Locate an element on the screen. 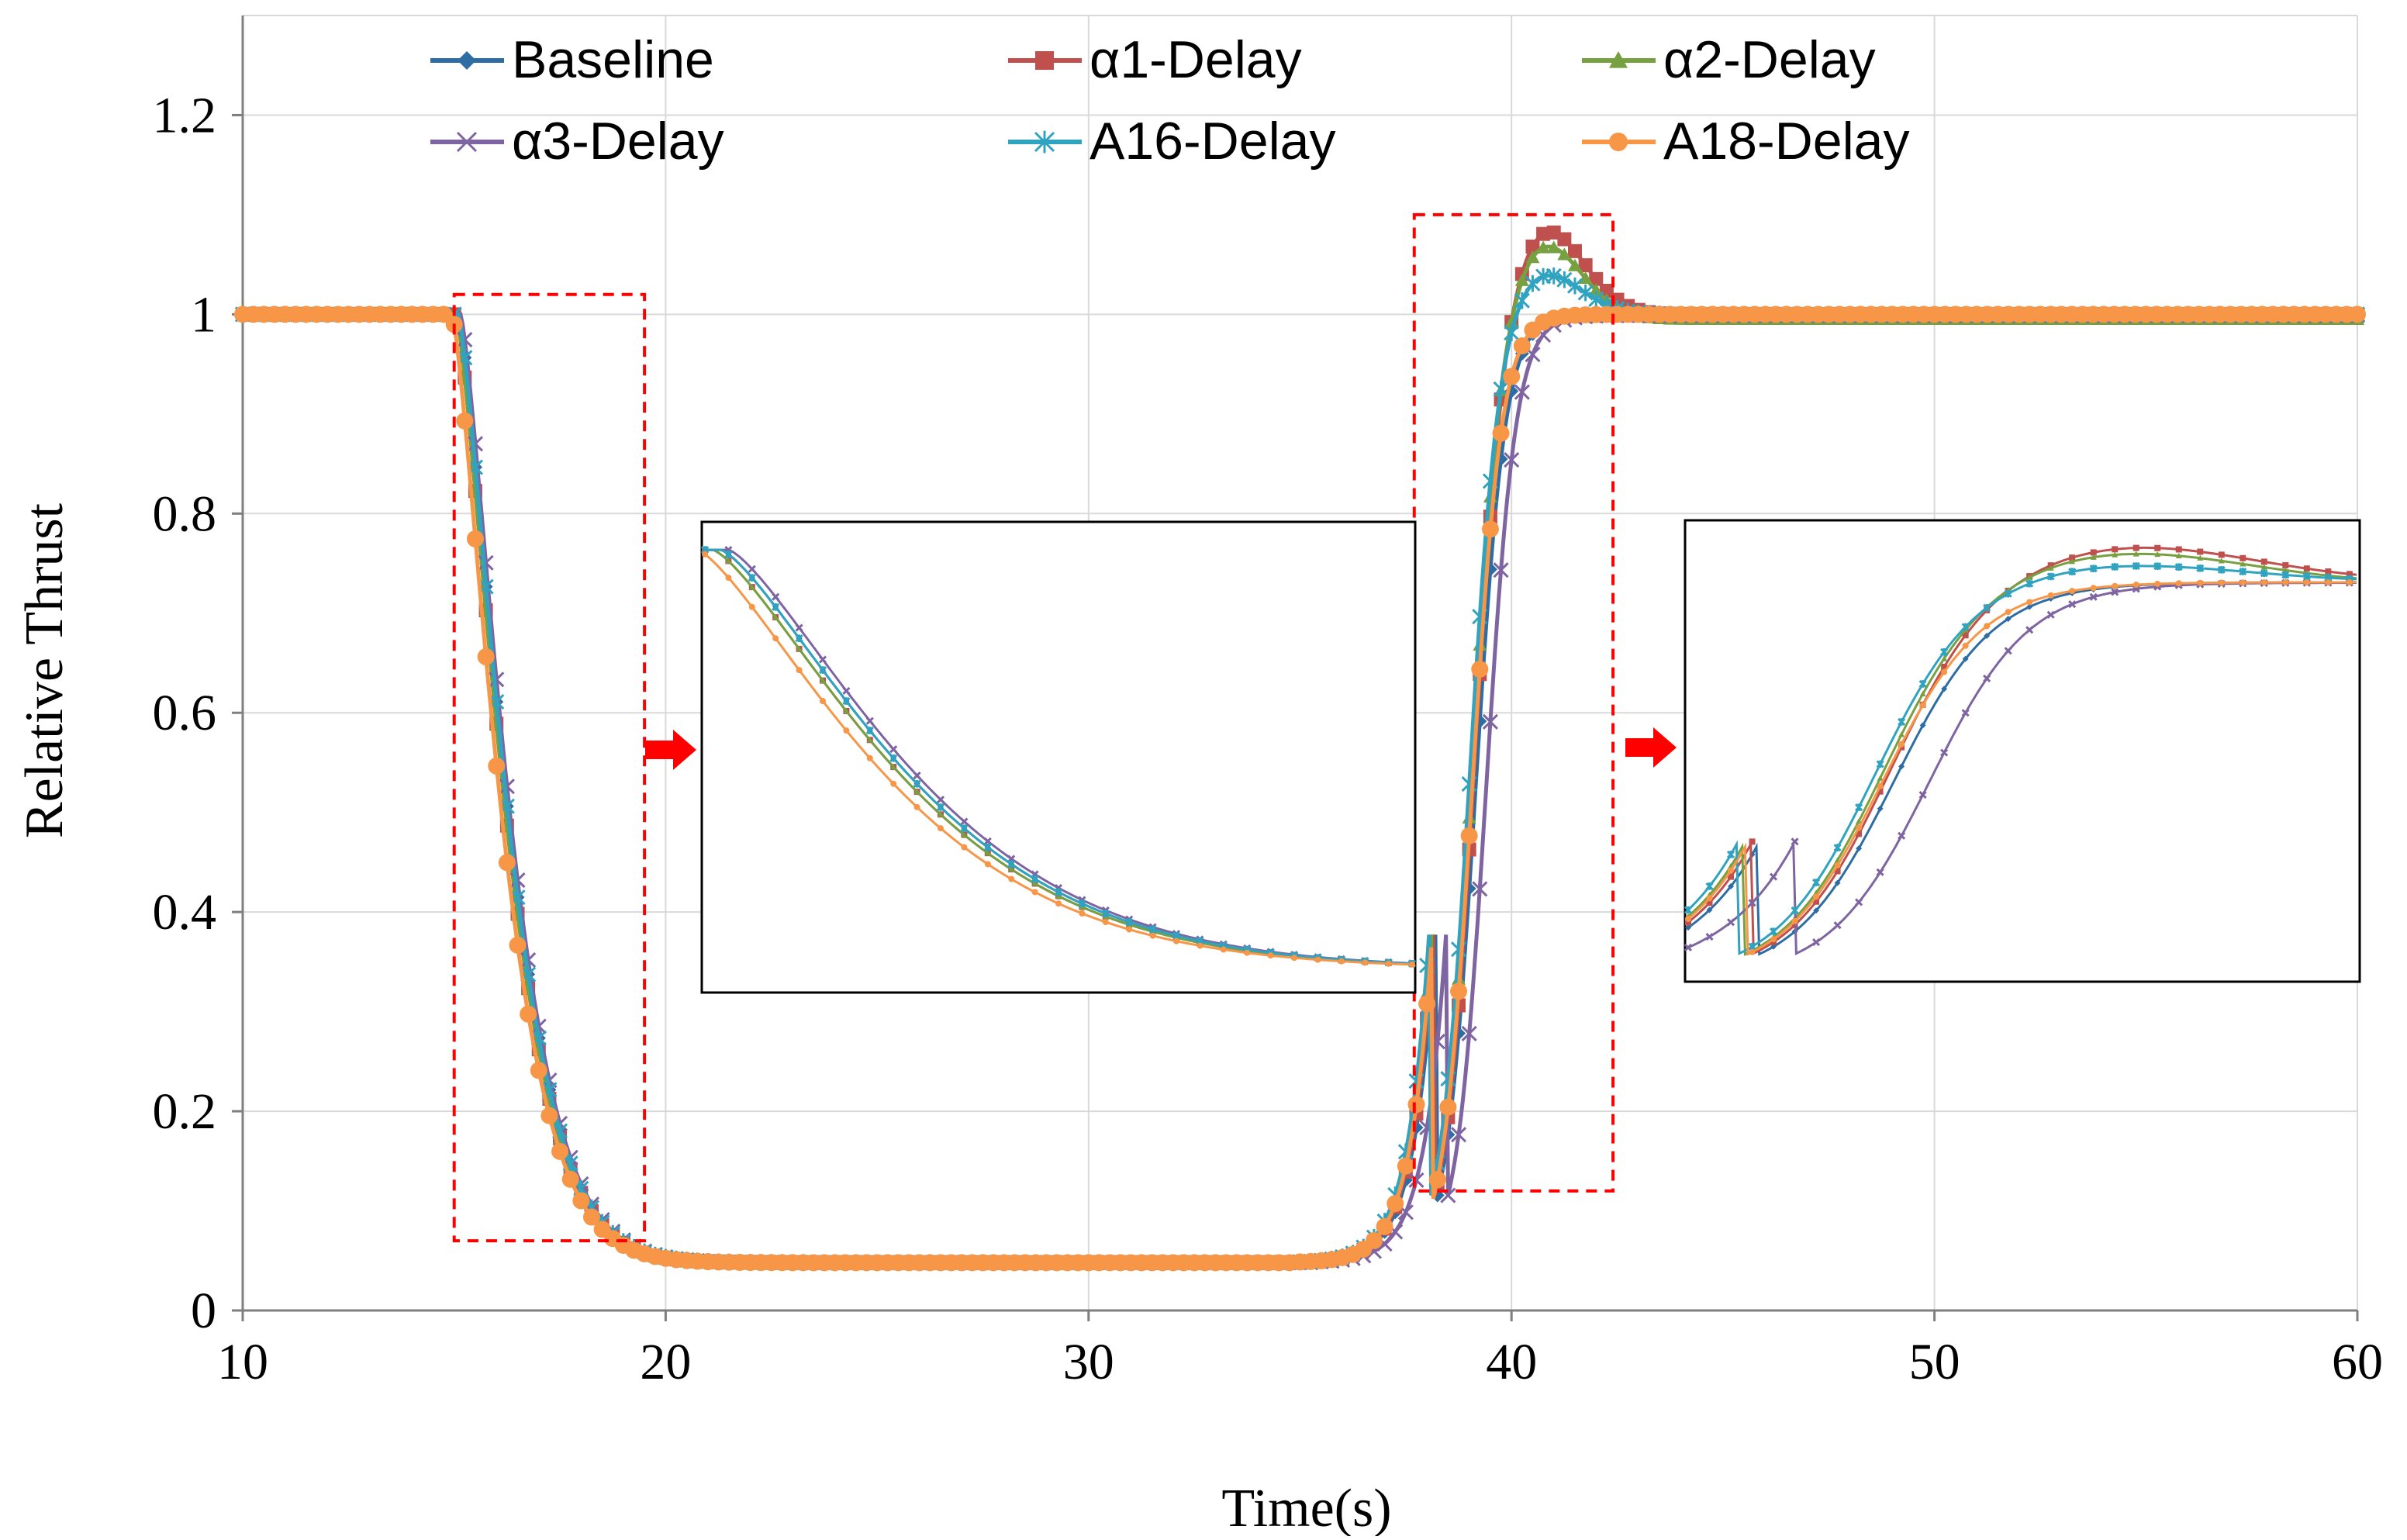 This screenshot has width=2407, height=1540. legend-item: α2-Delay is located at coordinates (1729, 59).